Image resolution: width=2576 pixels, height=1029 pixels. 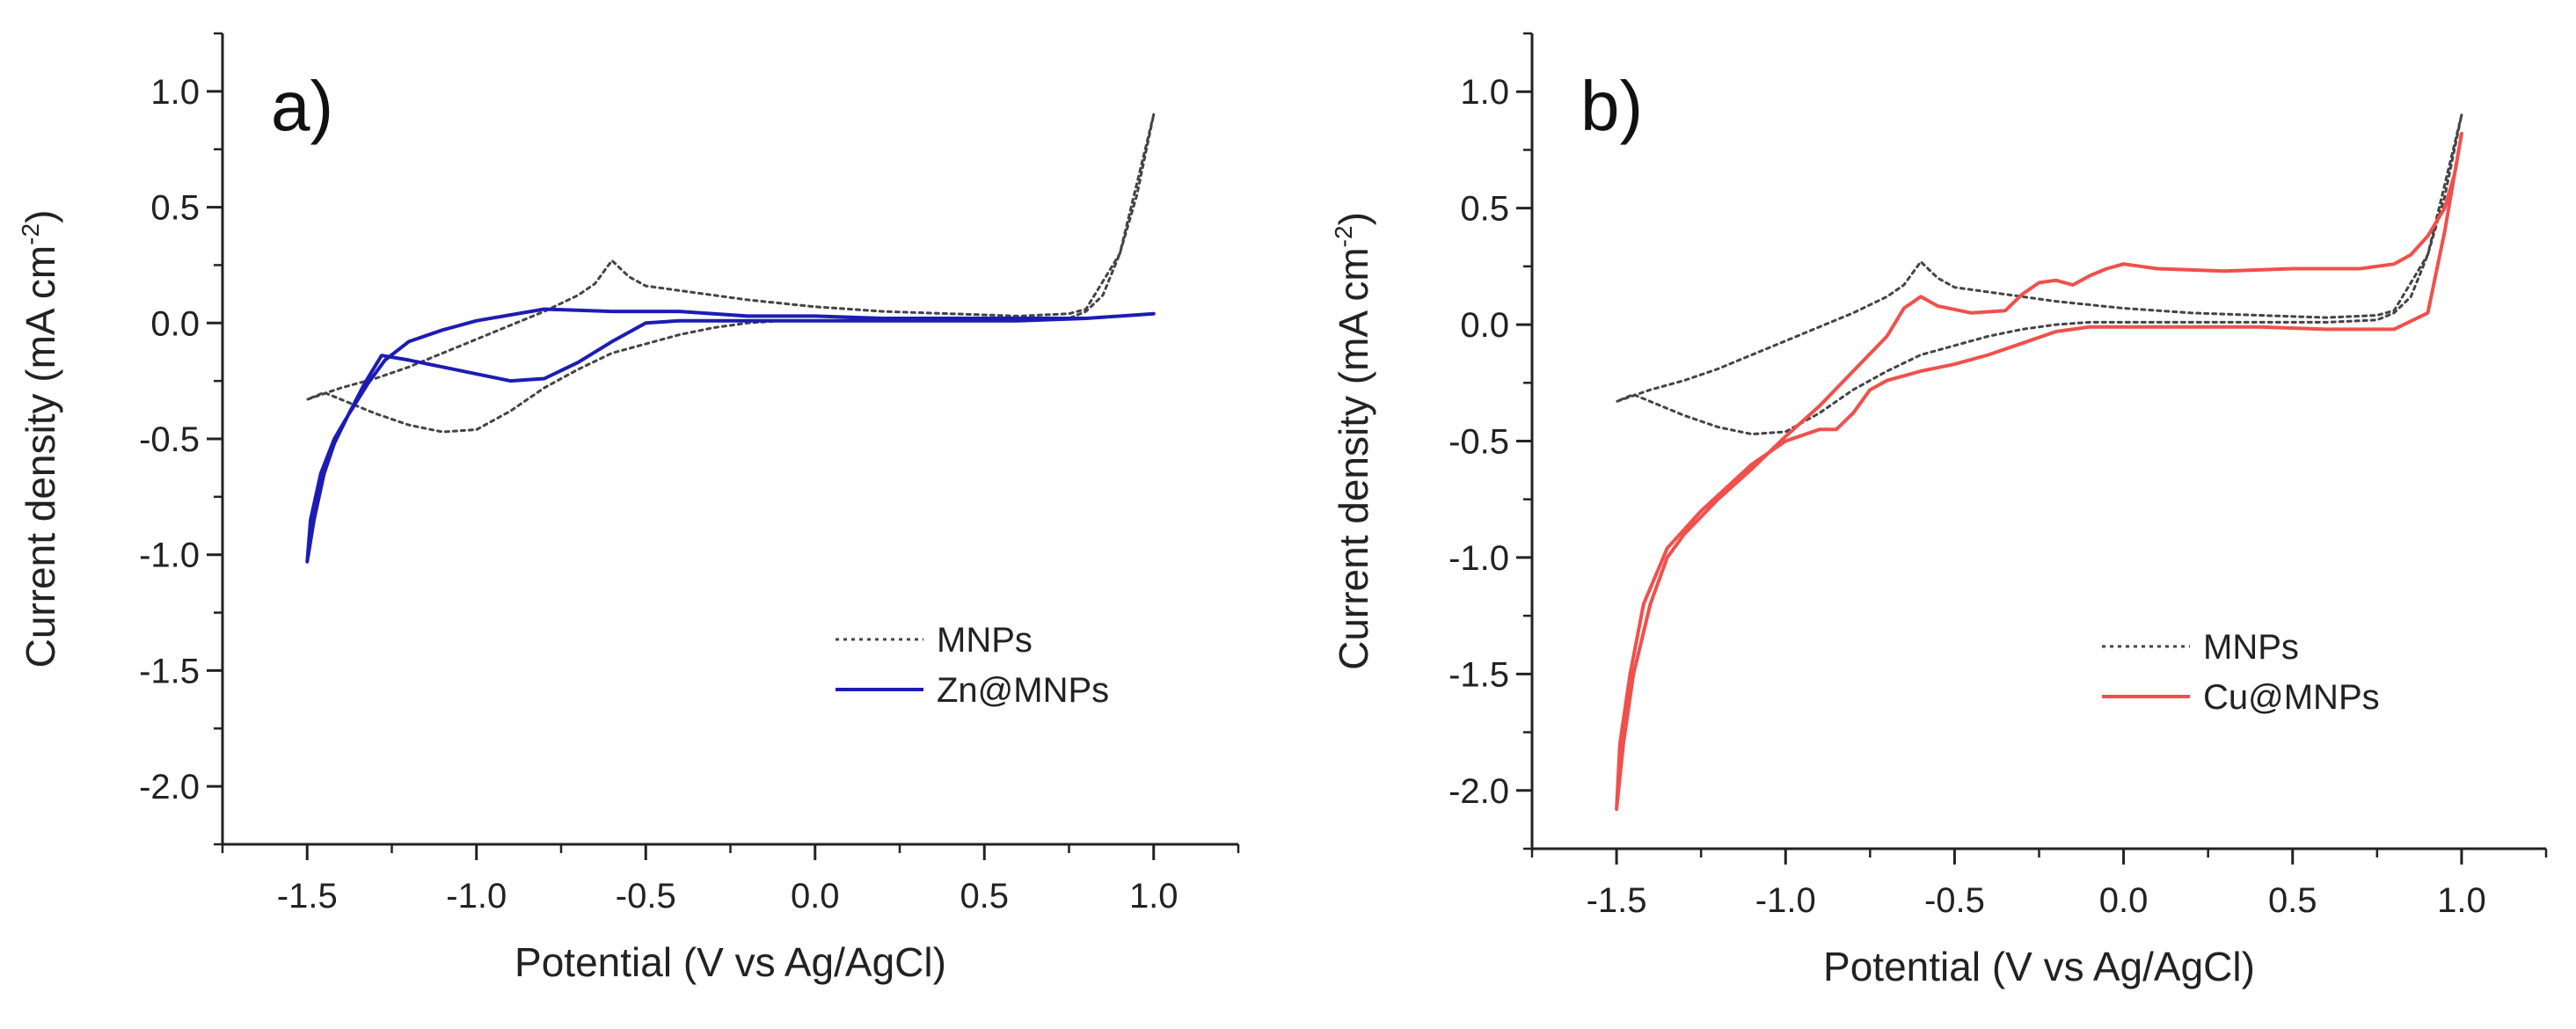 I want to click on panel-label: a), so click(x=302, y=106).